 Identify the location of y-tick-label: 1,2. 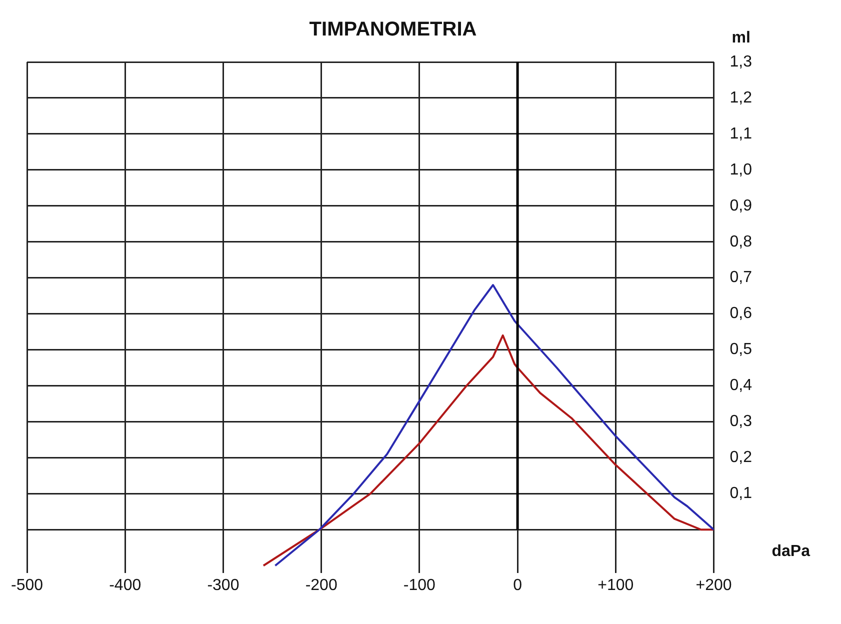
(741, 97).